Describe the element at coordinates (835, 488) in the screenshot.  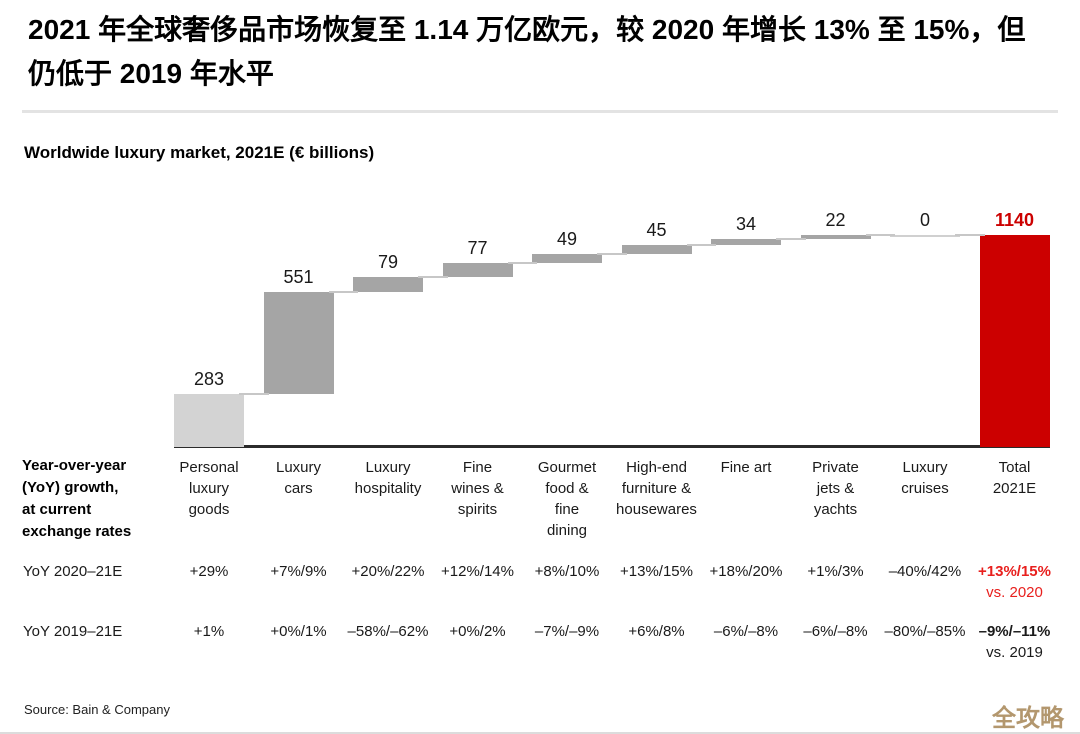
I see `category-label: Private jets & yachts` at that location.